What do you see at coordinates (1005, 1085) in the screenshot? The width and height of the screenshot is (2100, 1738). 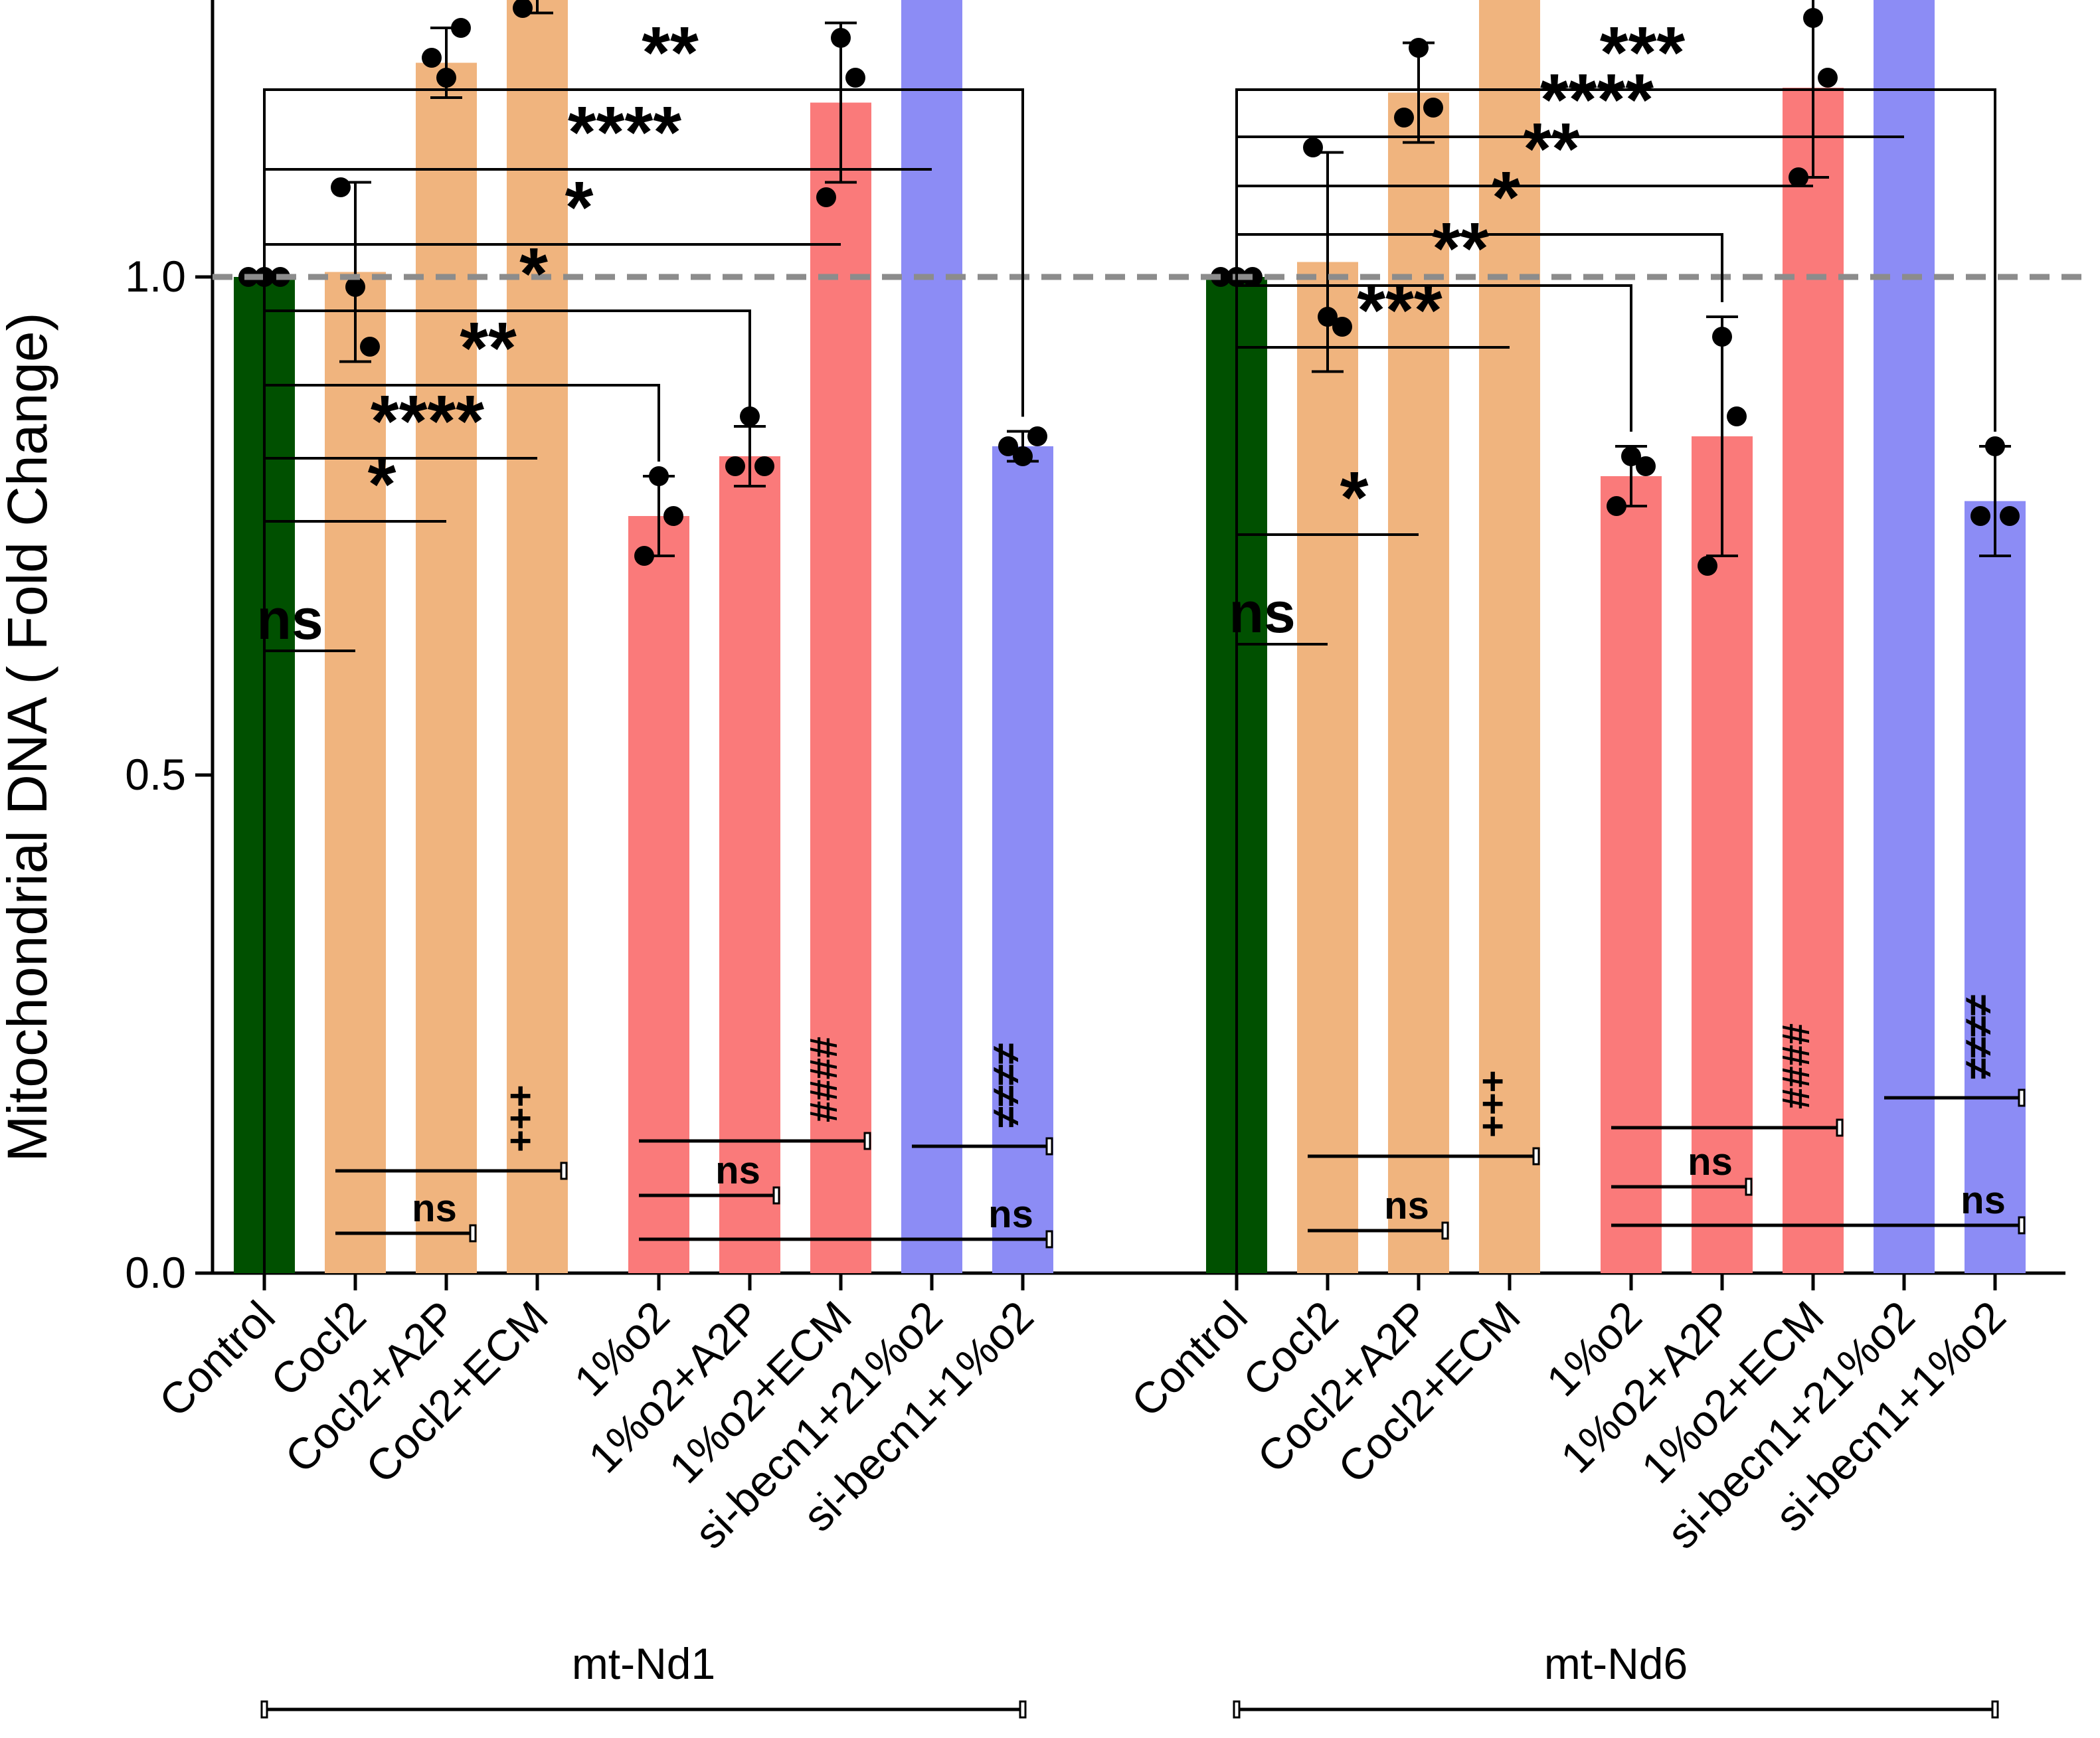 I see `comparison-label: ≠≠≠≠` at bounding box center [1005, 1085].